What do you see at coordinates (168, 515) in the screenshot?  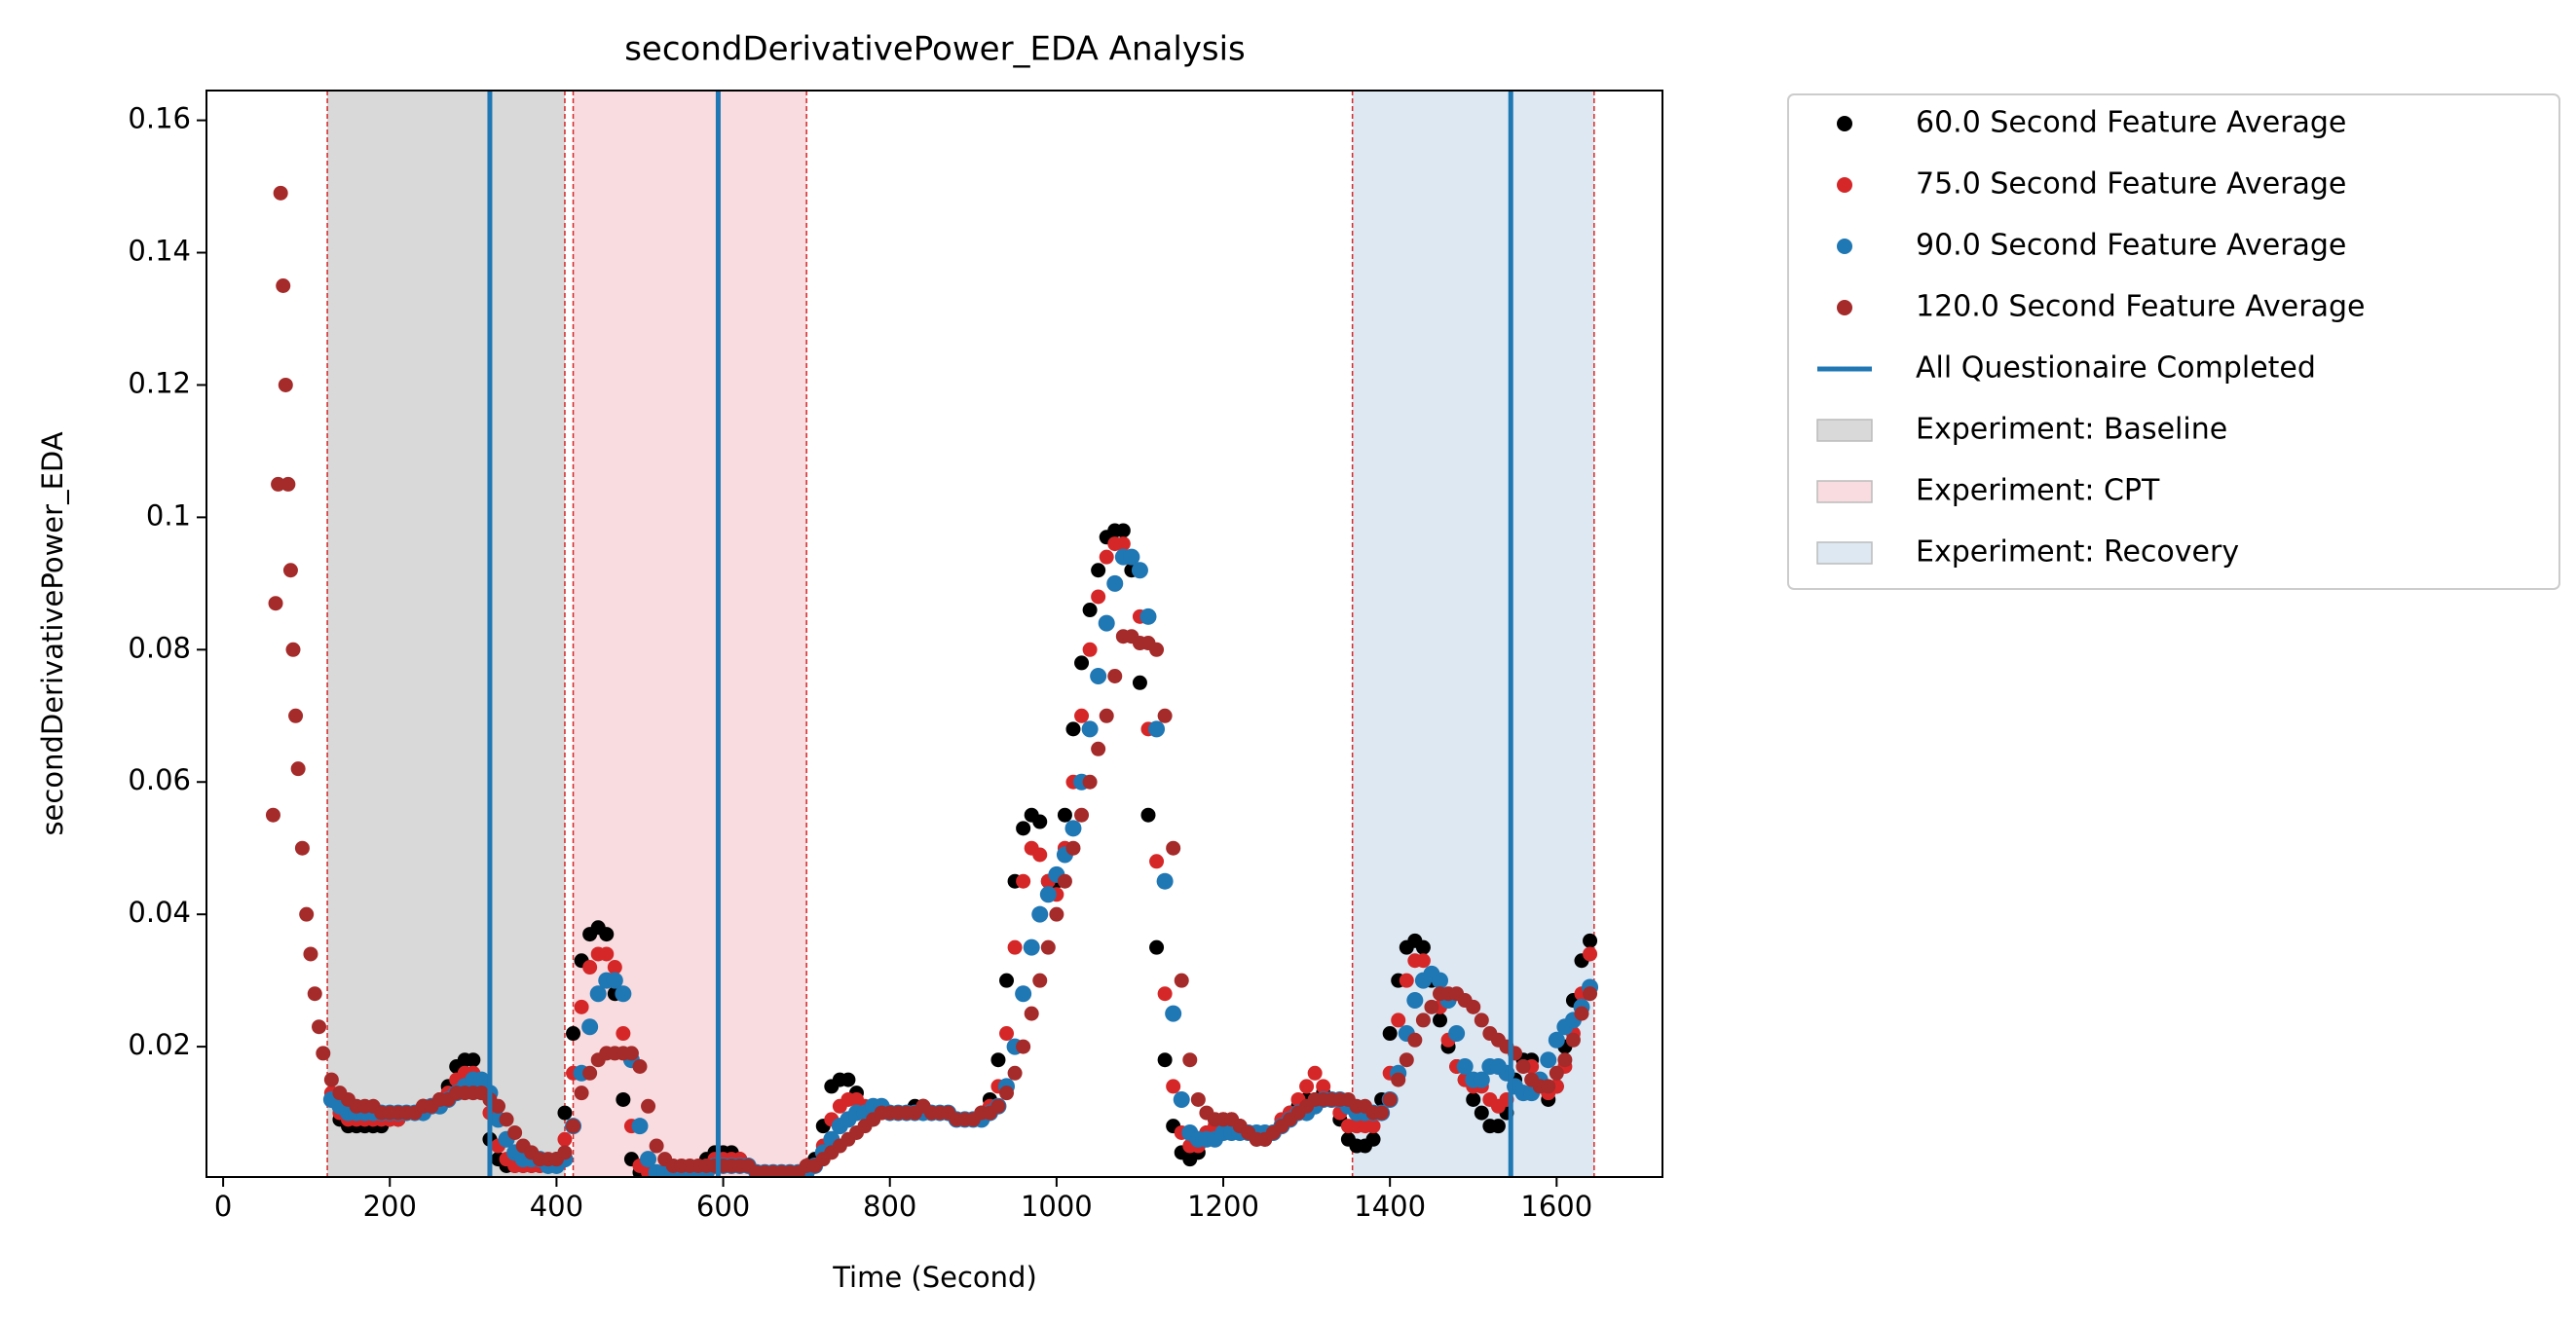 I see `y-tick-label: 0.1` at bounding box center [168, 515].